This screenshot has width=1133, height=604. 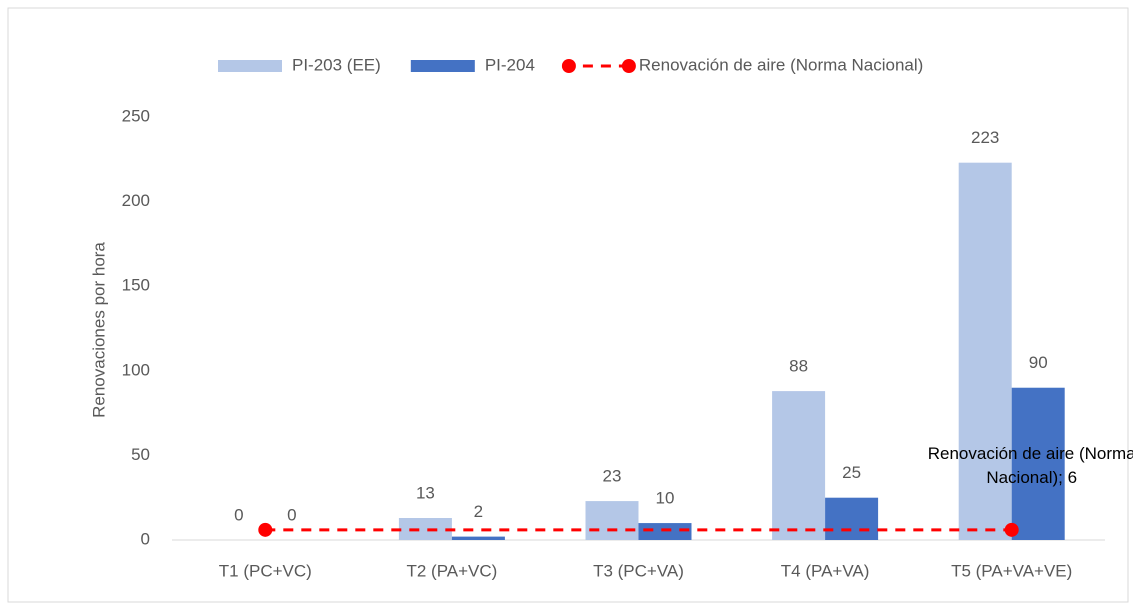 I want to click on y-tick-label: 0, so click(x=145, y=538).